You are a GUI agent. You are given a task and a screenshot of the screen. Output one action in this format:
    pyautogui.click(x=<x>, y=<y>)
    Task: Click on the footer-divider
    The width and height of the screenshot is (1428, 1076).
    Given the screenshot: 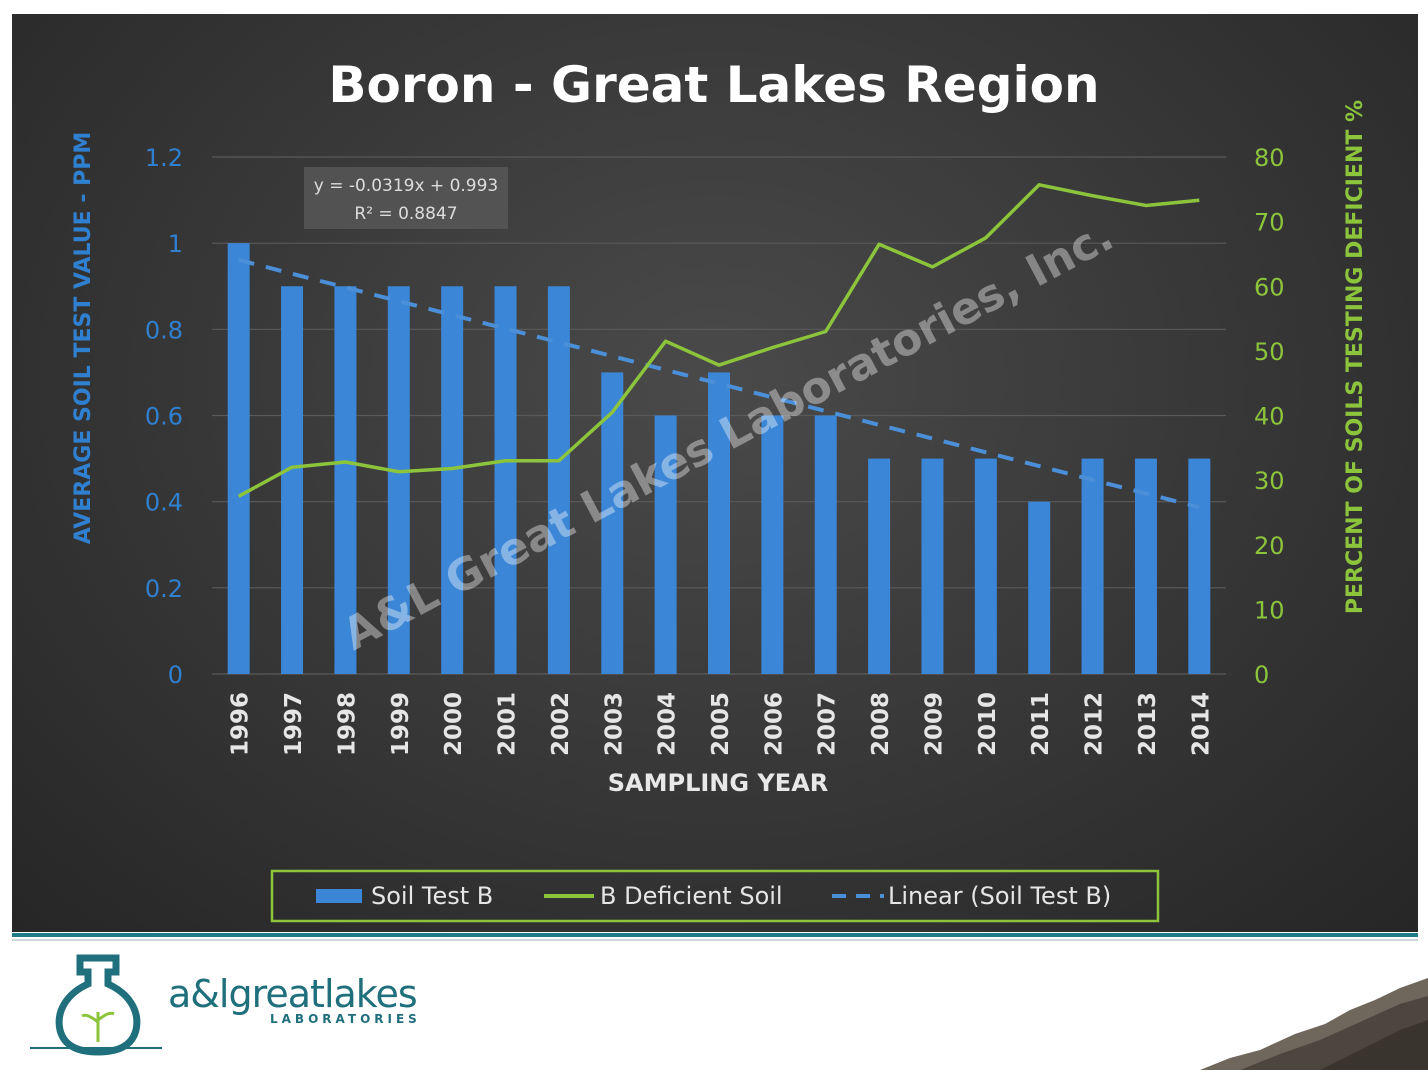 What is the action you would take?
    pyautogui.click(x=715, y=935)
    